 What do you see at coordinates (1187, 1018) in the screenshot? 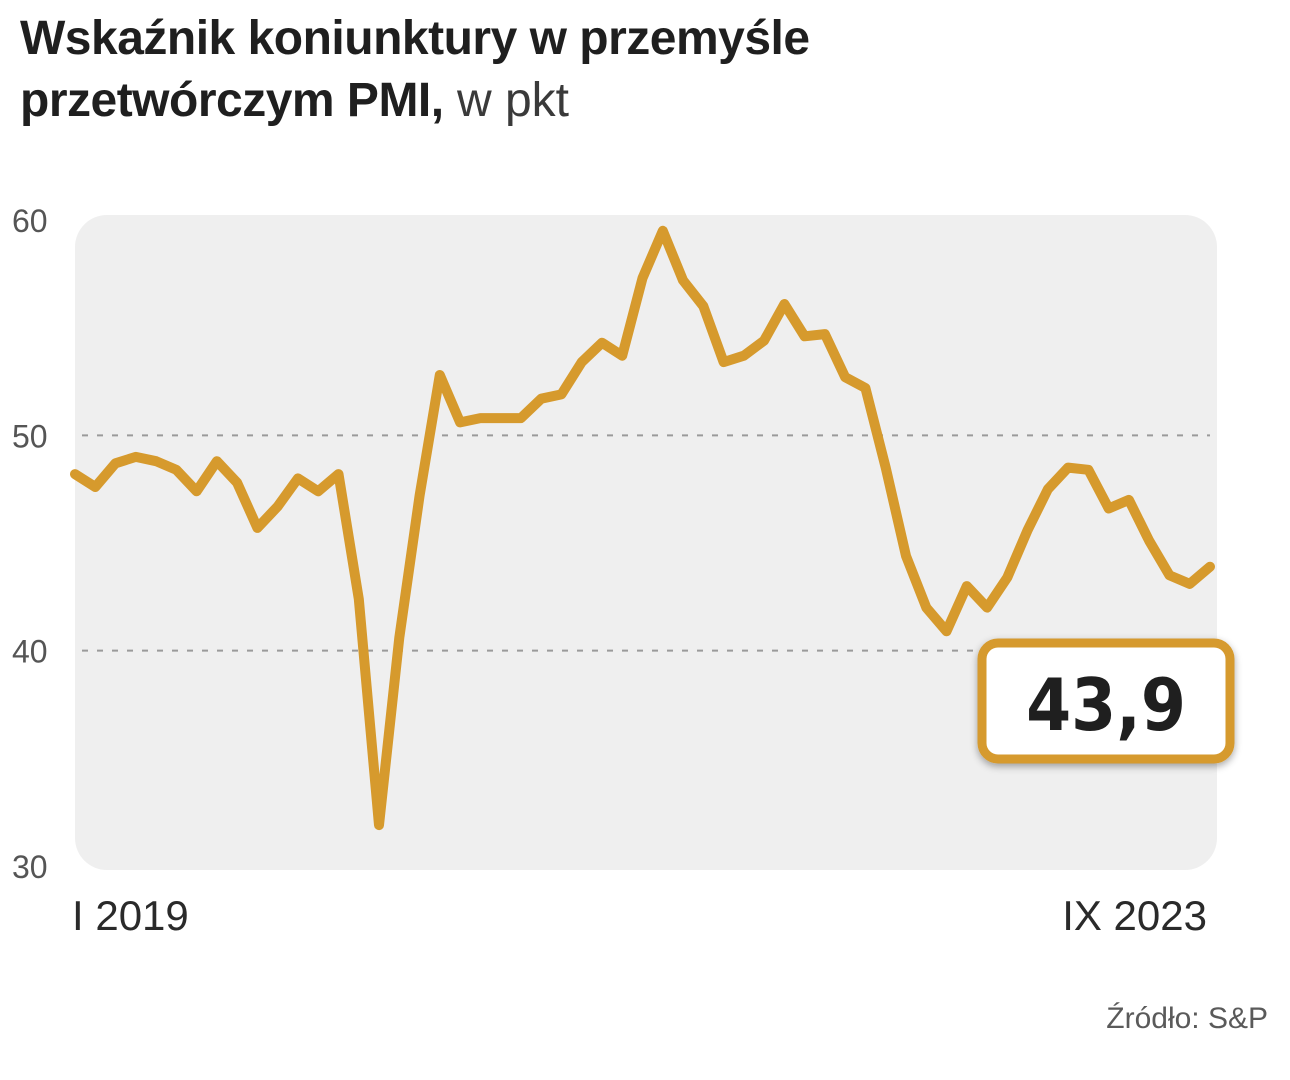
I see `source-note: Źródło: S&P` at bounding box center [1187, 1018].